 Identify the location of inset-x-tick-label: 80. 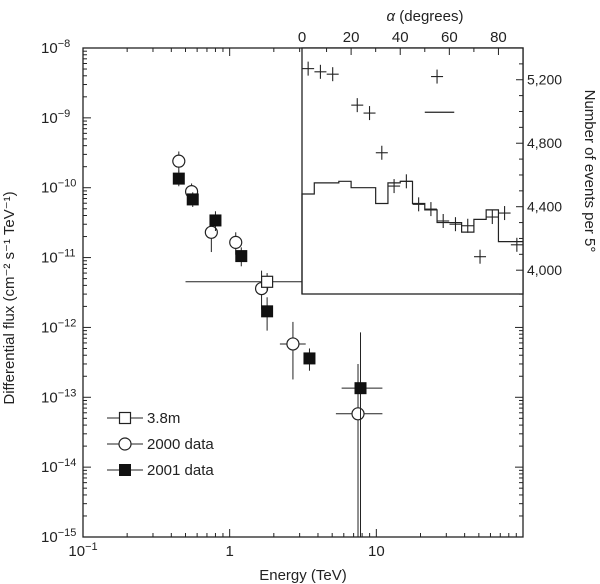
(498, 37).